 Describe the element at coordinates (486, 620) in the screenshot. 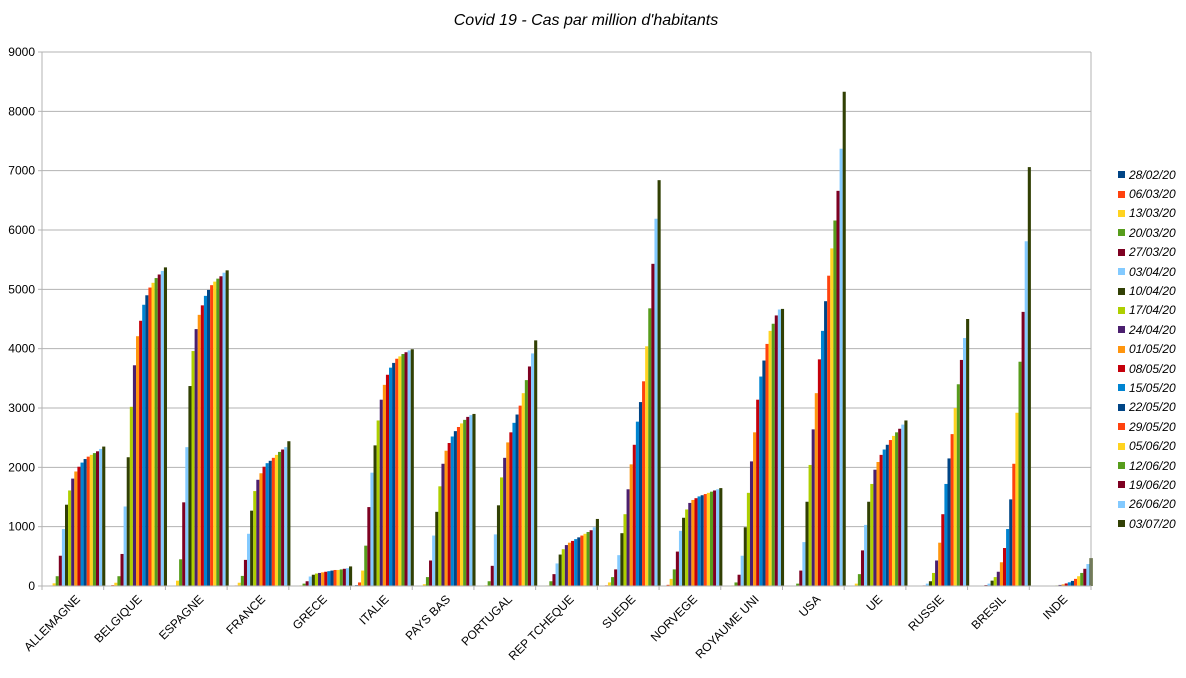

I see `x-tick-label: PORTUGAL` at that location.